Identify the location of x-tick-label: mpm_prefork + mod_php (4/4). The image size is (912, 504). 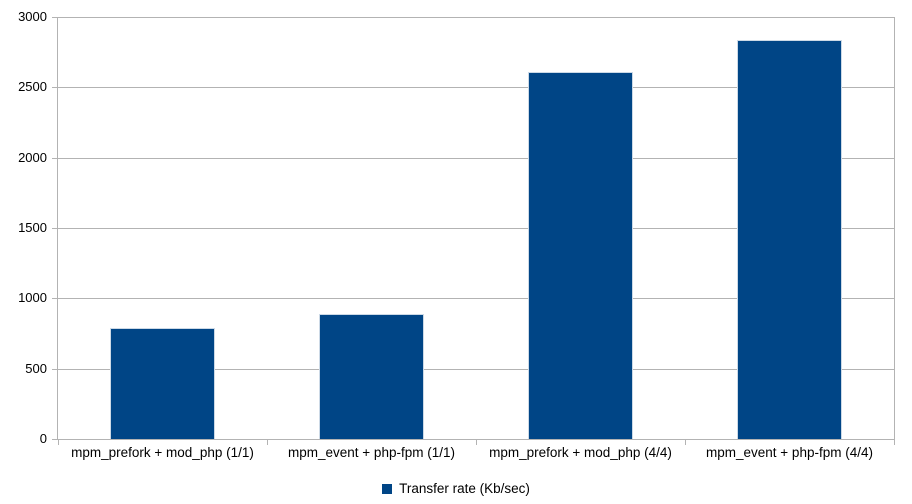
(580, 452).